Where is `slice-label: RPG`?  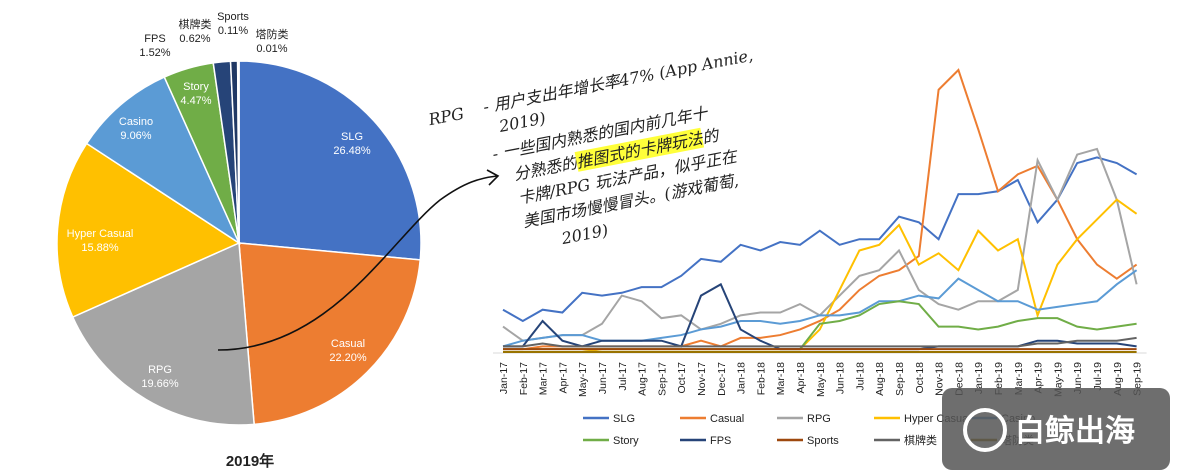
slice-label: RPG is located at coordinates (160, 370).